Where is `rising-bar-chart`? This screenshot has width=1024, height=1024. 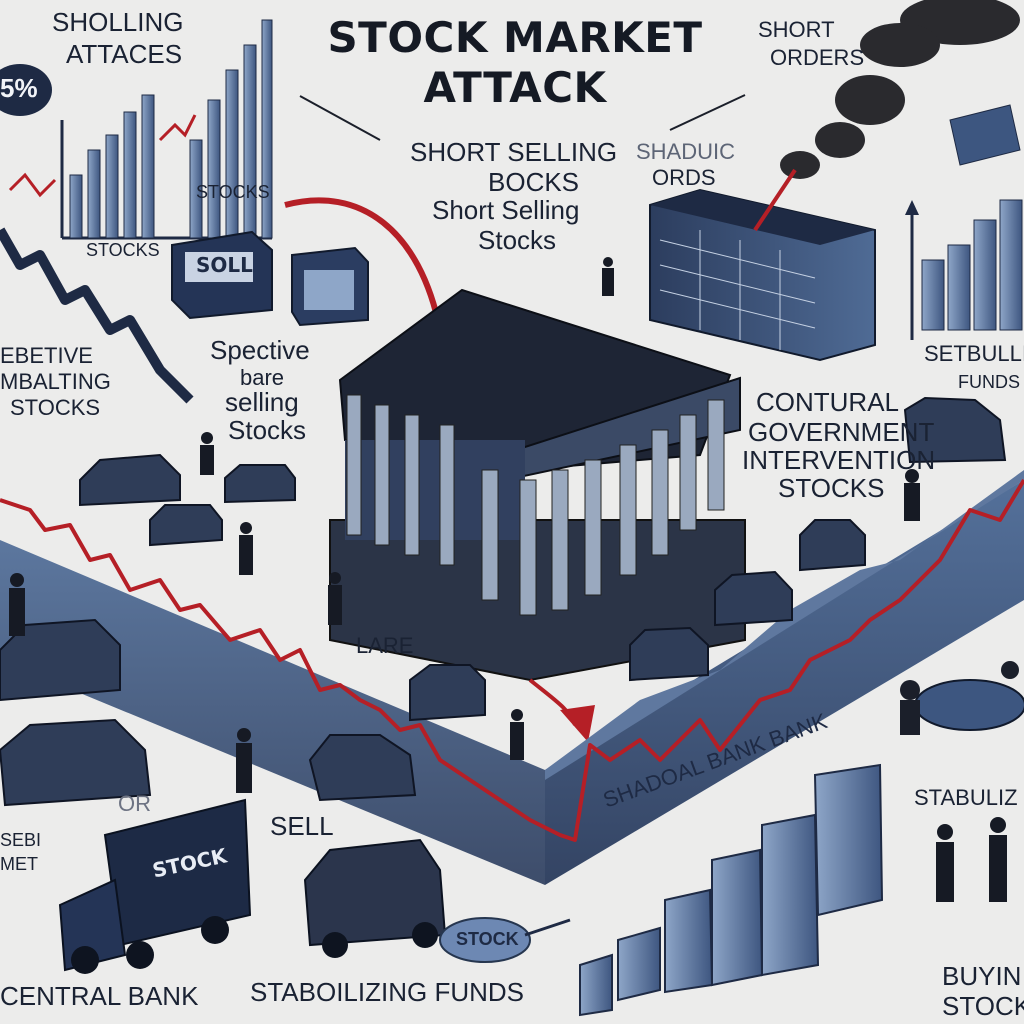 rising-bar-chart is located at coordinates (731, 890).